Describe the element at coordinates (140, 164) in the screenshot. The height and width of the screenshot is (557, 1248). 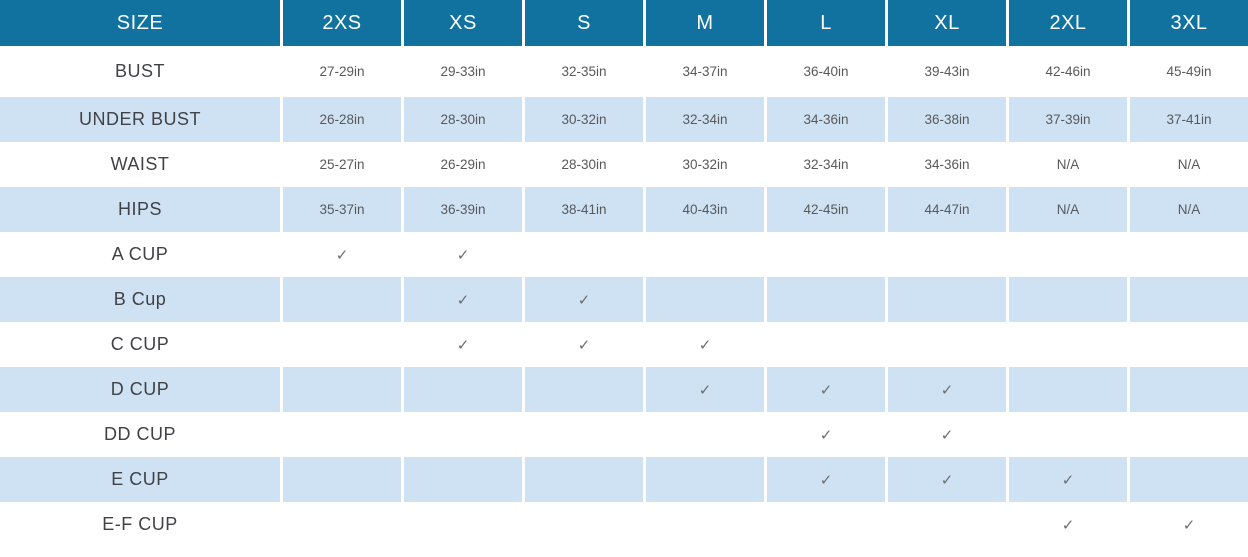
I see `row-label: WAIST` at that location.